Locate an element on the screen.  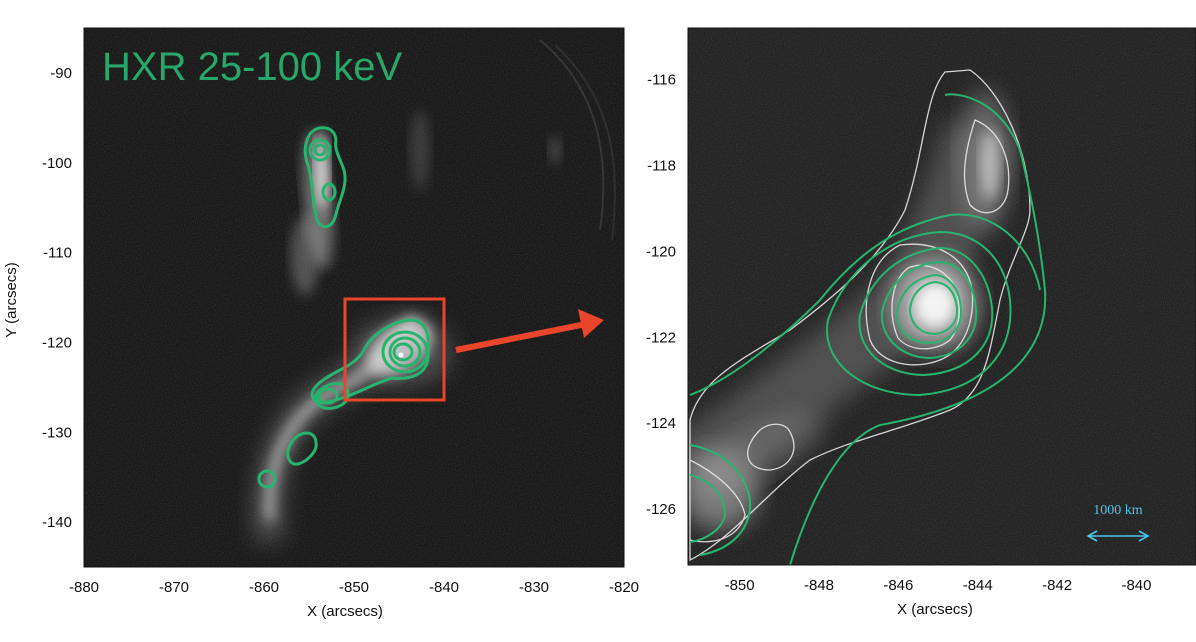
left-x-tick--850: -850 is located at coordinates (354, 587).